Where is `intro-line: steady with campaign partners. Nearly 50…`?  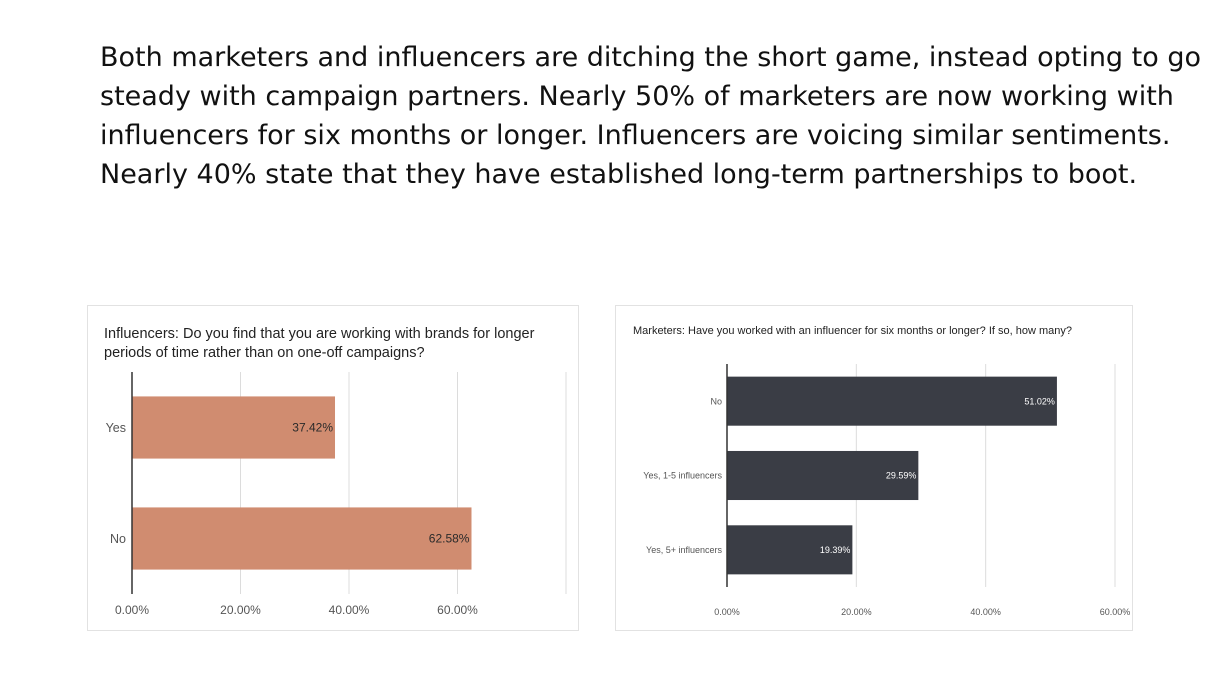
intro-line: steady with campaign partners. Nearly 50… is located at coordinates (637, 96).